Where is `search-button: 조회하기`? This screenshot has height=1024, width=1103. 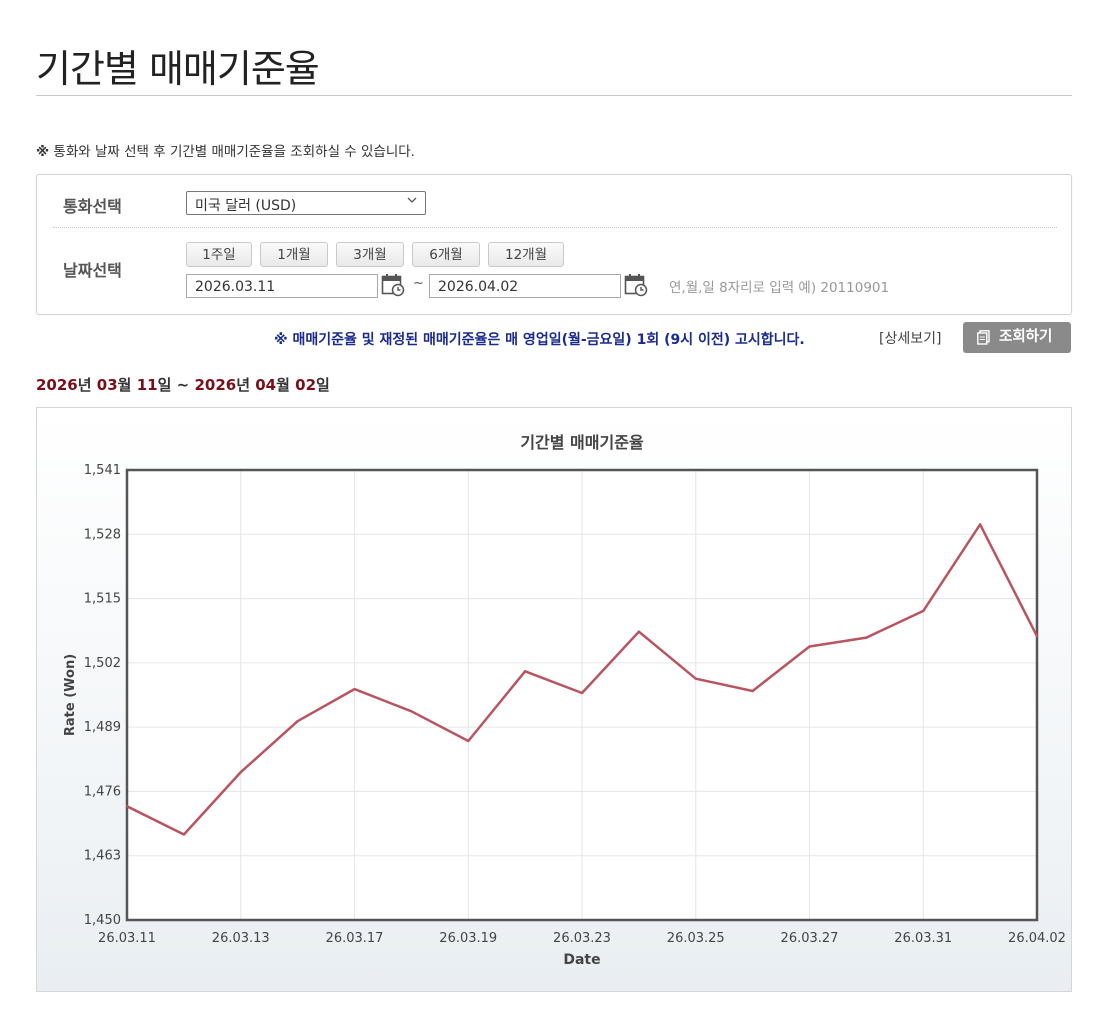 search-button: 조회하기 is located at coordinates (1017, 337).